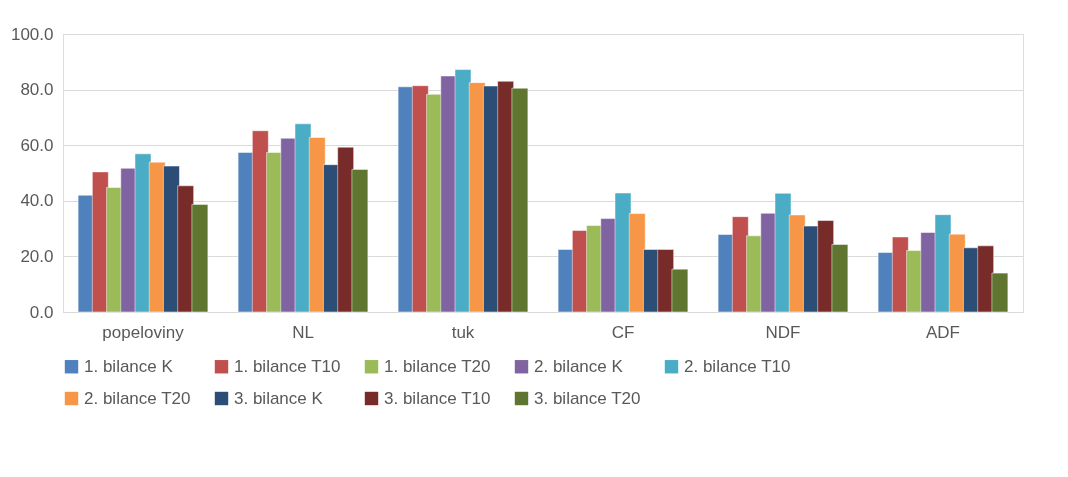 Image resolution: width=1068 pixels, height=477 pixels. Describe the element at coordinates (37, 256) in the screenshot. I see `y-tick-label: 20.0` at that location.